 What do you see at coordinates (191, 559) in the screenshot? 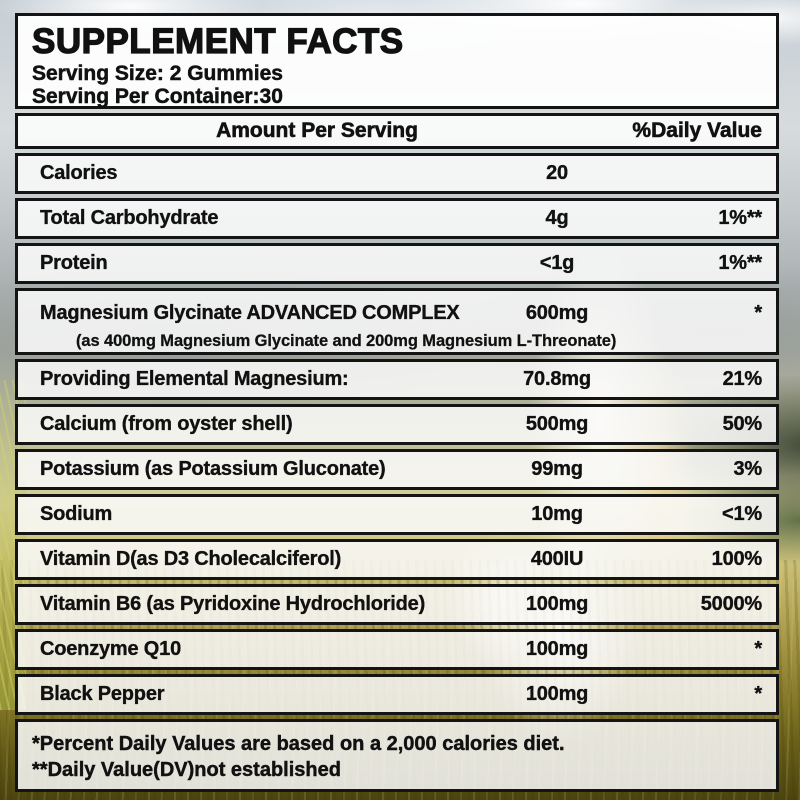
I see `row-name: Vitamin D(as D3 Cholecalciferol)` at bounding box center [191, 559].